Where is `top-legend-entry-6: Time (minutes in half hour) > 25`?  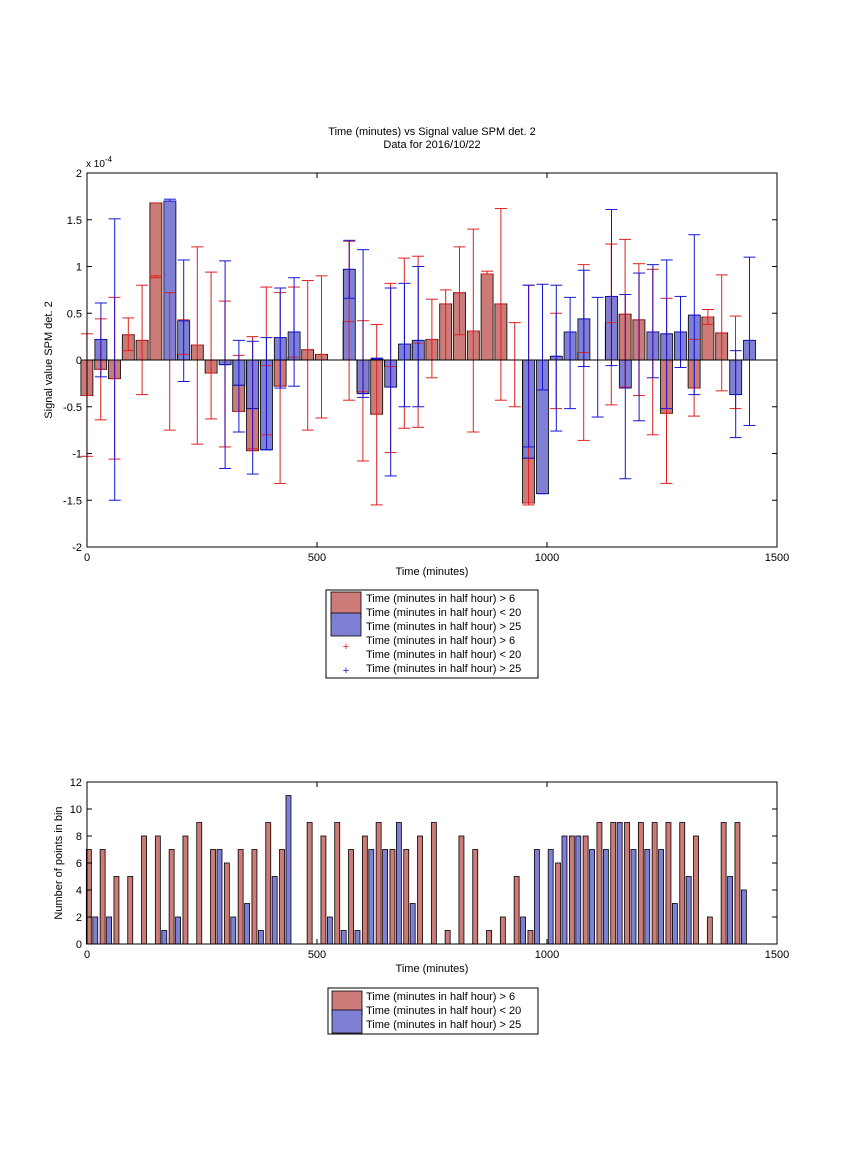 top-legend-entry-6: Time (minutes in half hour) > 25 is located at coordinates (443, 669).